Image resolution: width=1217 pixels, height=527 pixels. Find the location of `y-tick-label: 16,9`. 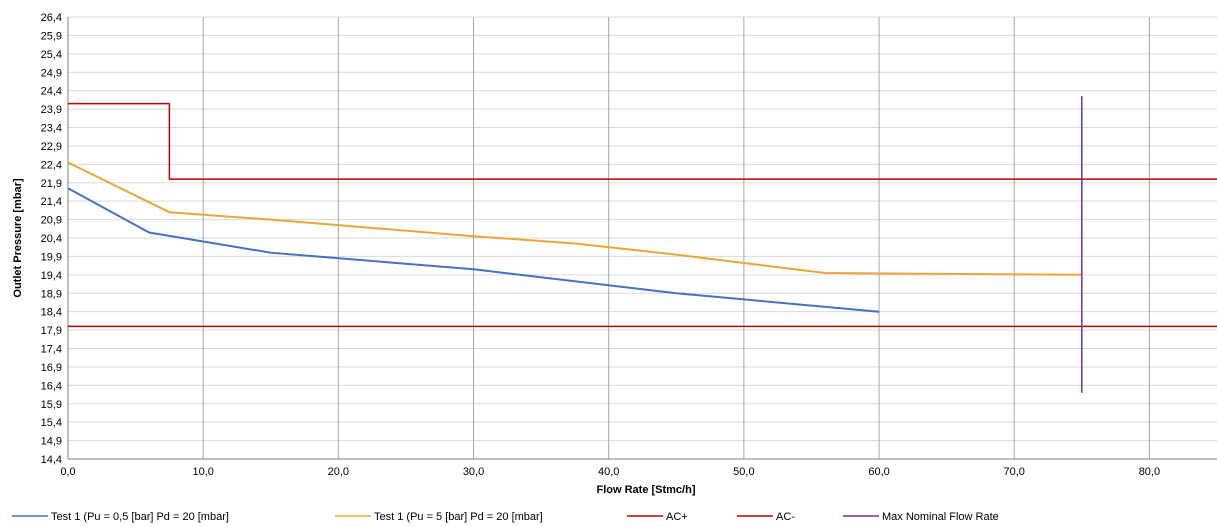

y-tick-label: 16,9 is located at coordinates (51, 368).